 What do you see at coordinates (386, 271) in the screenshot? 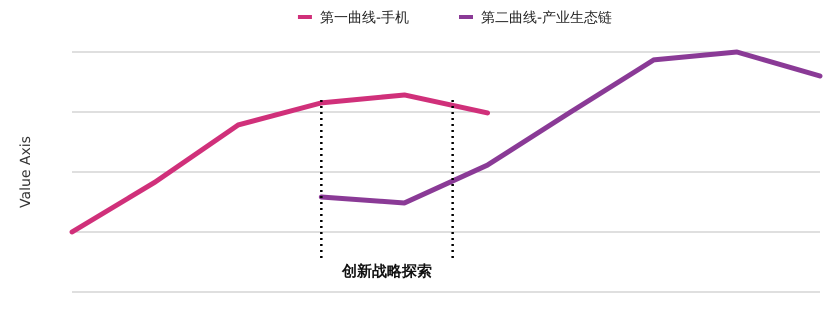
I see `annotation: 创新战略探索` at bounding box center [386, 271].